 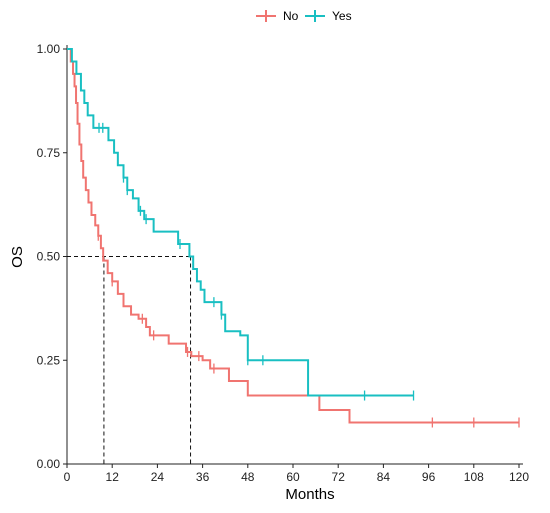 What do you see at coordinates (384, 477) in the screenshot?
I see `x-tick-label: 84` at bounding box center [384, 477].